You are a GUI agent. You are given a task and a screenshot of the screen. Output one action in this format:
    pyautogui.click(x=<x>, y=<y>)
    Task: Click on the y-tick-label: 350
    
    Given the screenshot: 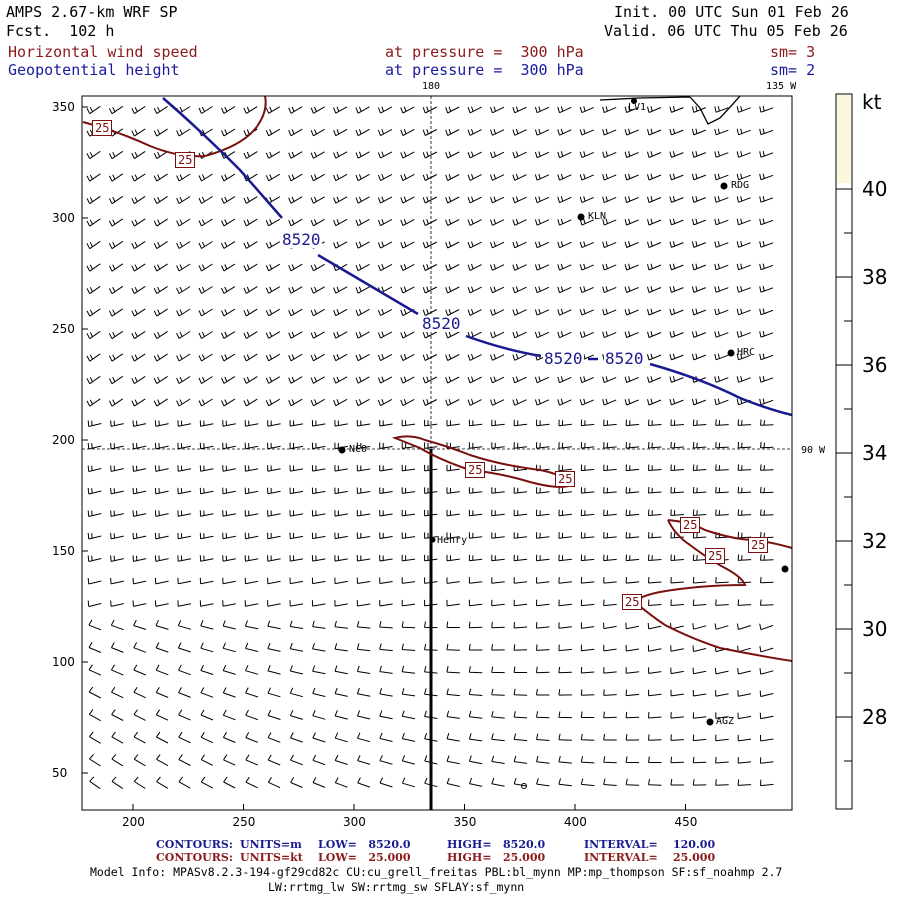 What is the action you would take?
    pyautogui.click(x=63, y=107)
    